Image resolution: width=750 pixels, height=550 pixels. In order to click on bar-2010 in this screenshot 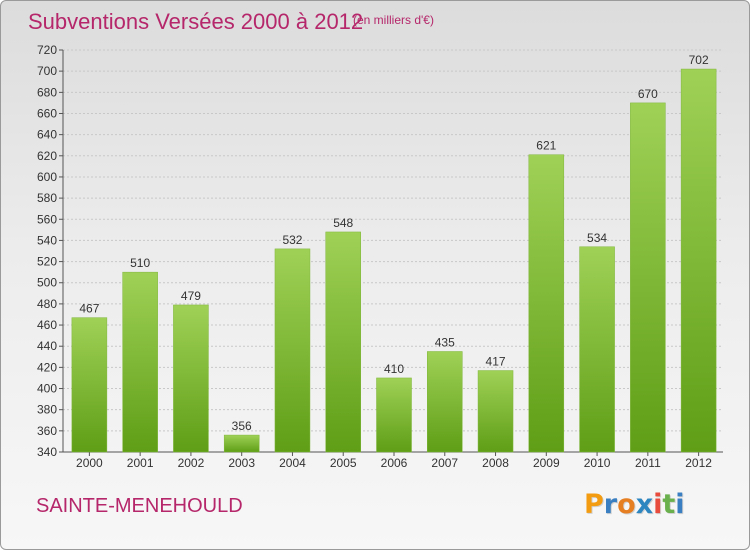, I will do `click(597, 349)`.